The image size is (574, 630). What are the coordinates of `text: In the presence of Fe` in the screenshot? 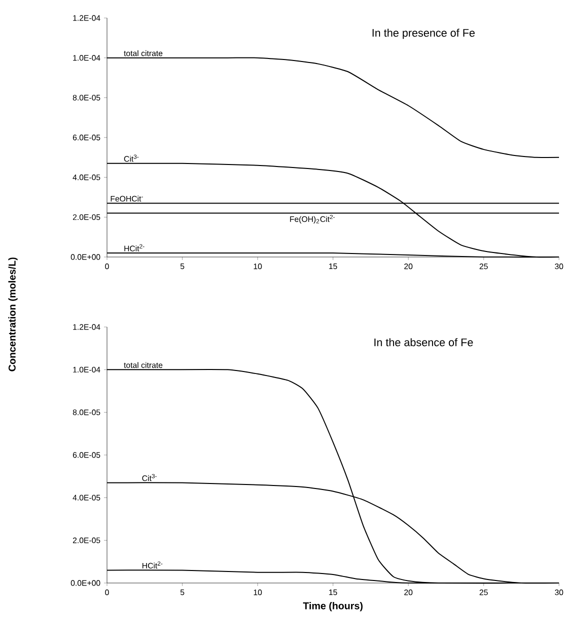 It's located at (423, 33).